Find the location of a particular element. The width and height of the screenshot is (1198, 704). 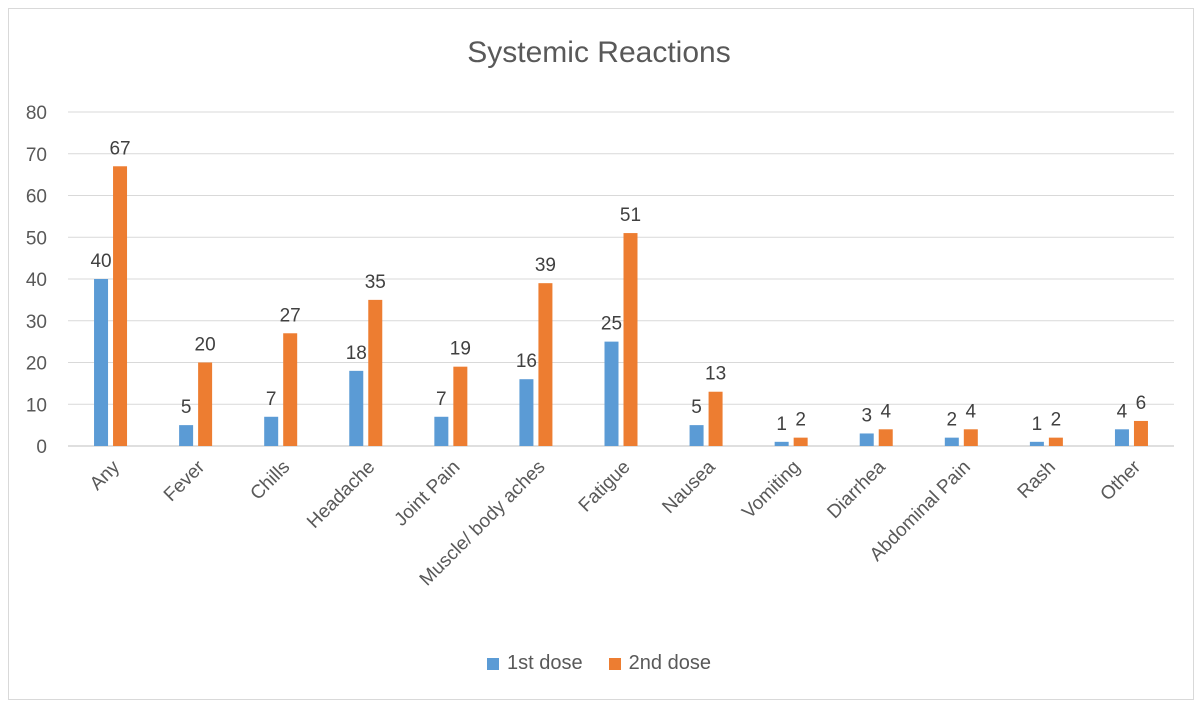

data-label-dose2: 19 is located at coordinates (460, 349).